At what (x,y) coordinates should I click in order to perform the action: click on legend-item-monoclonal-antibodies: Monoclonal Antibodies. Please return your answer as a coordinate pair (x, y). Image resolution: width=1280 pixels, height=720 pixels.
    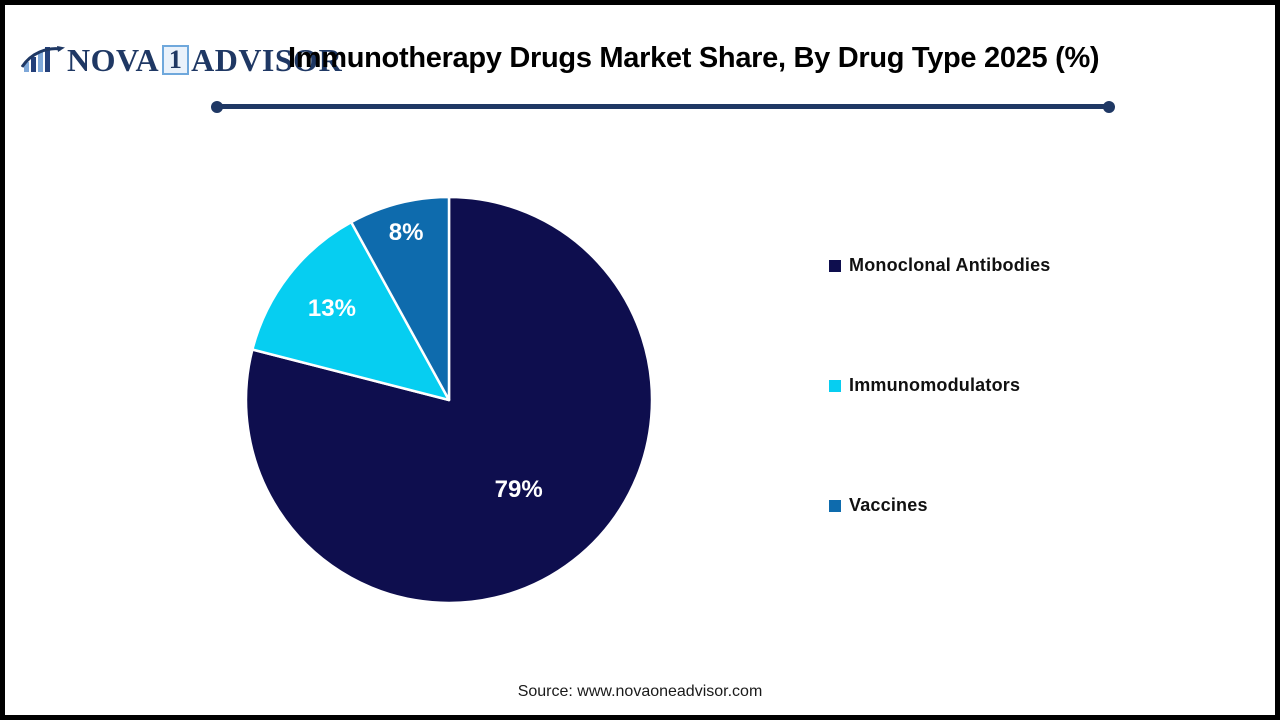
    Looking at the image, I should click on (940, 265).